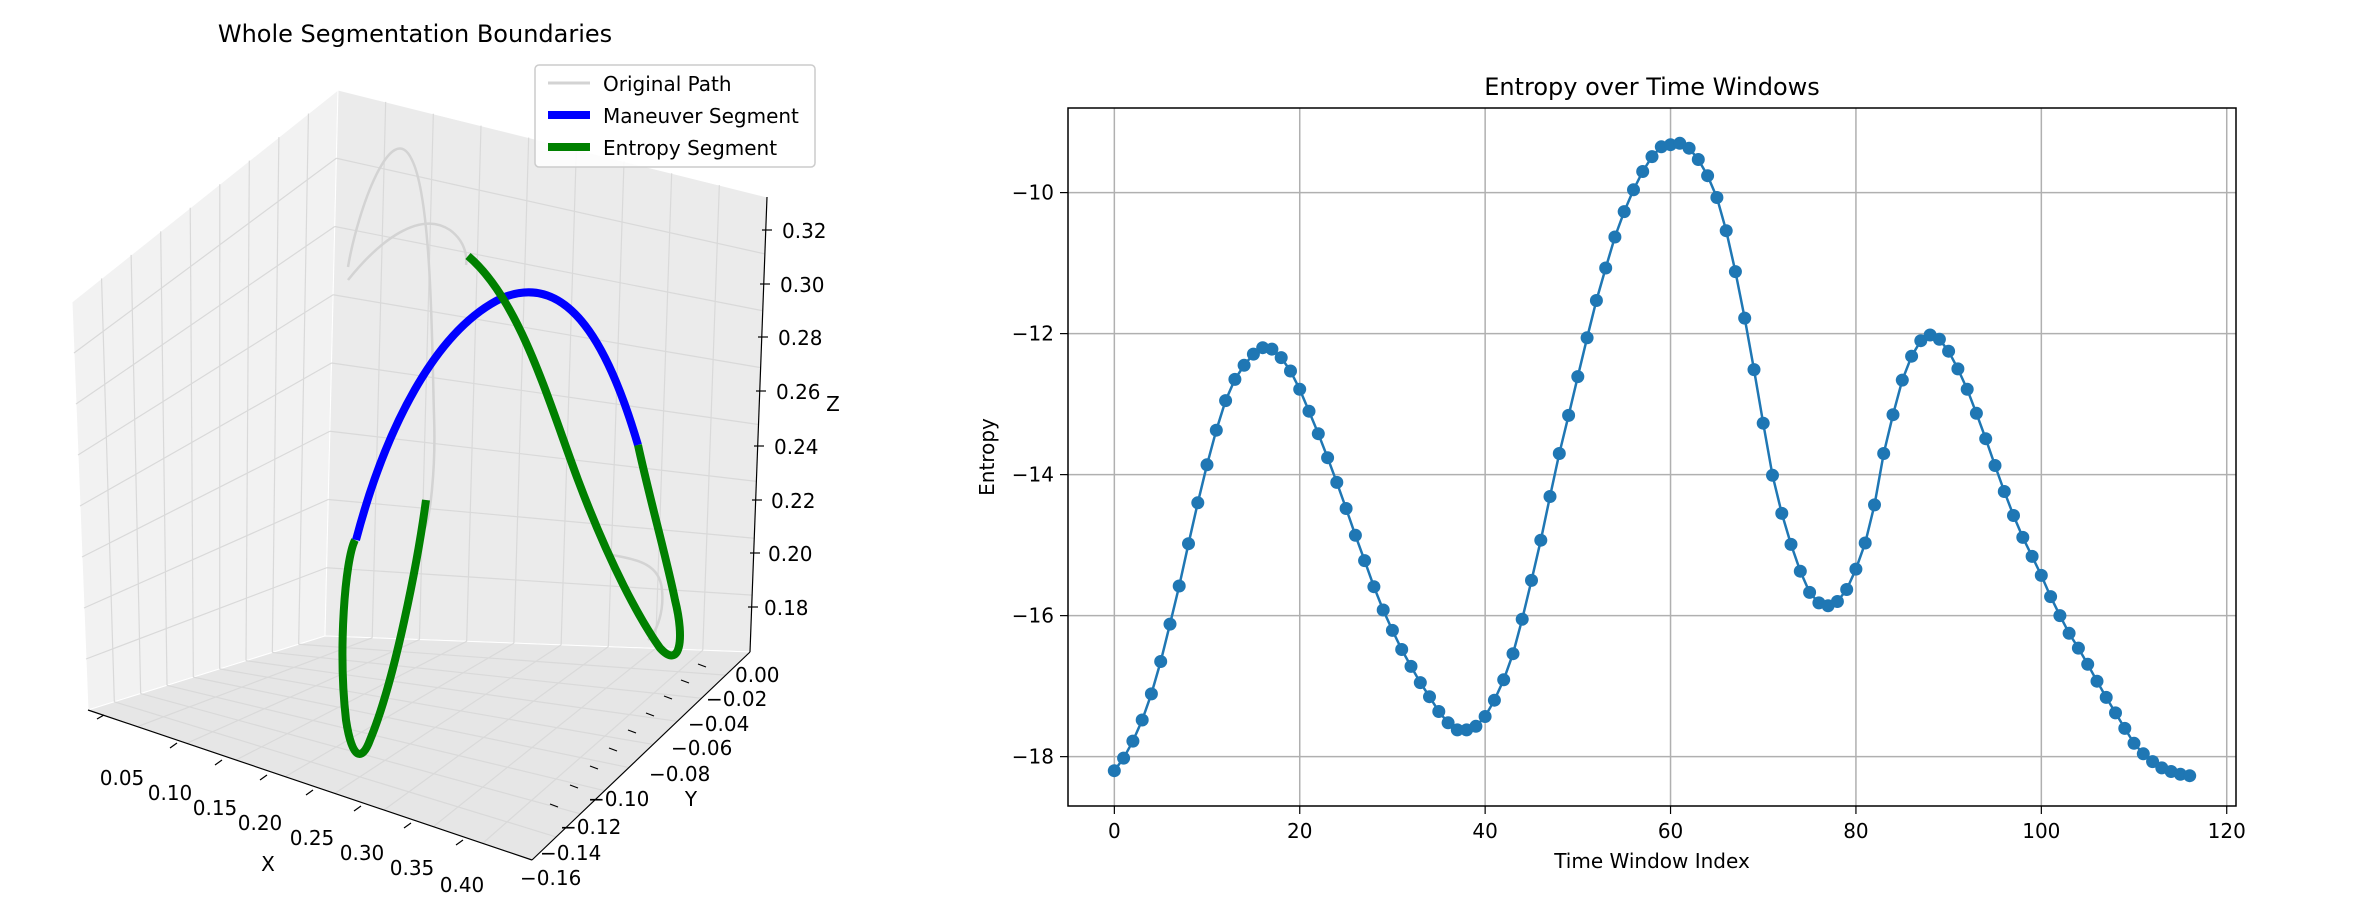 This screenshot has height=901, width=2377. Describe the element at coordinates (215, 808) in the screenshot. I see `x-tick-label: 0.15` at that location.